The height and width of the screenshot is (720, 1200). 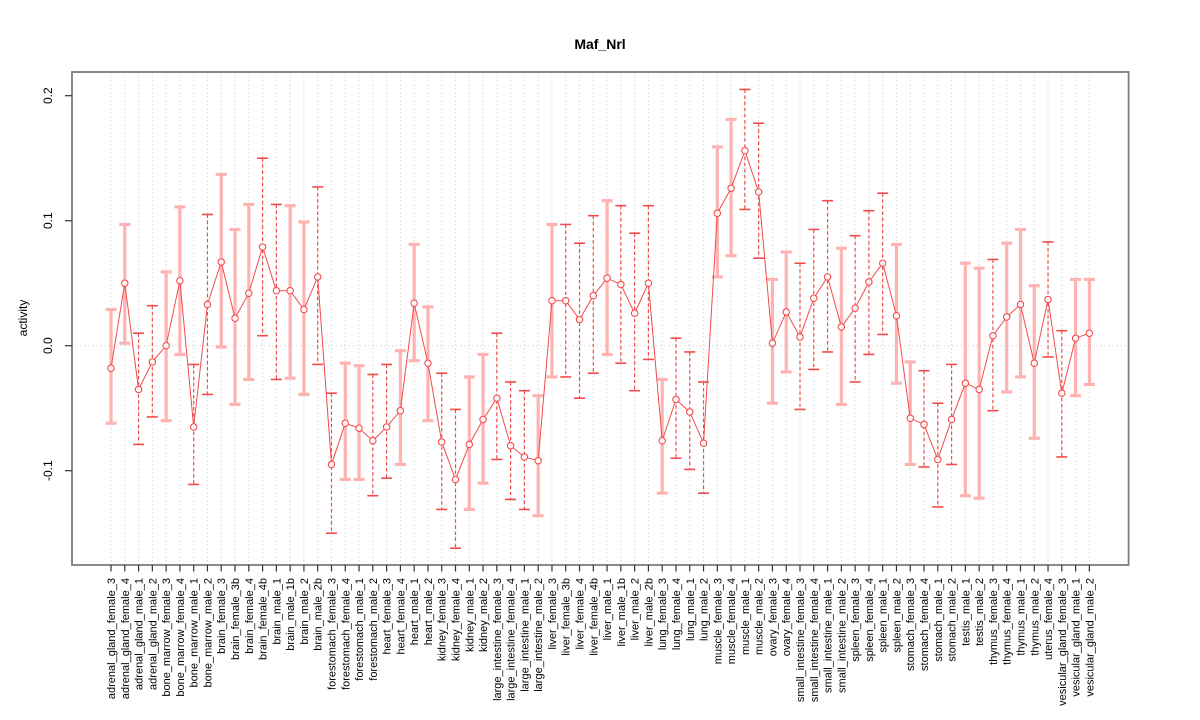 What do you see at coordinates (346, 634) in the screenshot?
I see `x-tick-label: forestomach_female_4` at bounding box center [346, 634].